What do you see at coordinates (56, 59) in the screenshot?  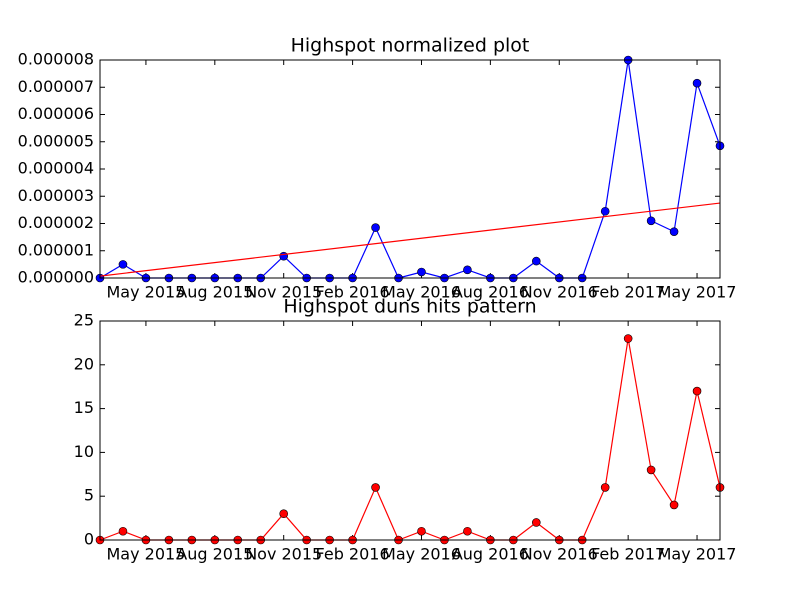 I see `y-tick-label: 0.000008` at bounding box center [56, 59].